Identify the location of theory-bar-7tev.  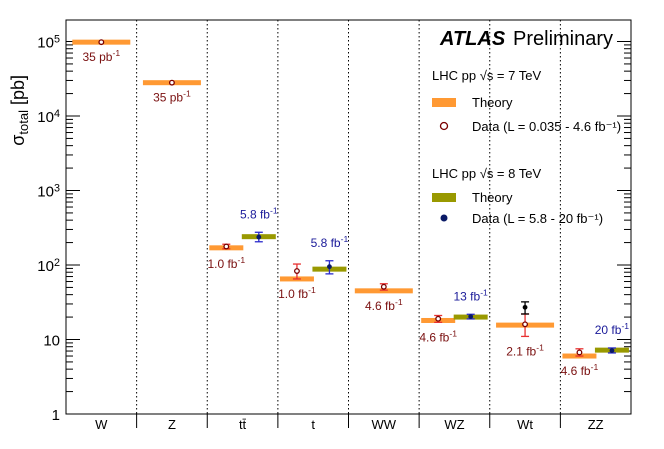
(383, 291).